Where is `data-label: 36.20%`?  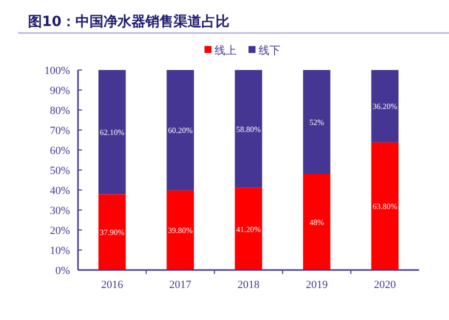
data-label: 36.20% is located at coordinates (385, 107).